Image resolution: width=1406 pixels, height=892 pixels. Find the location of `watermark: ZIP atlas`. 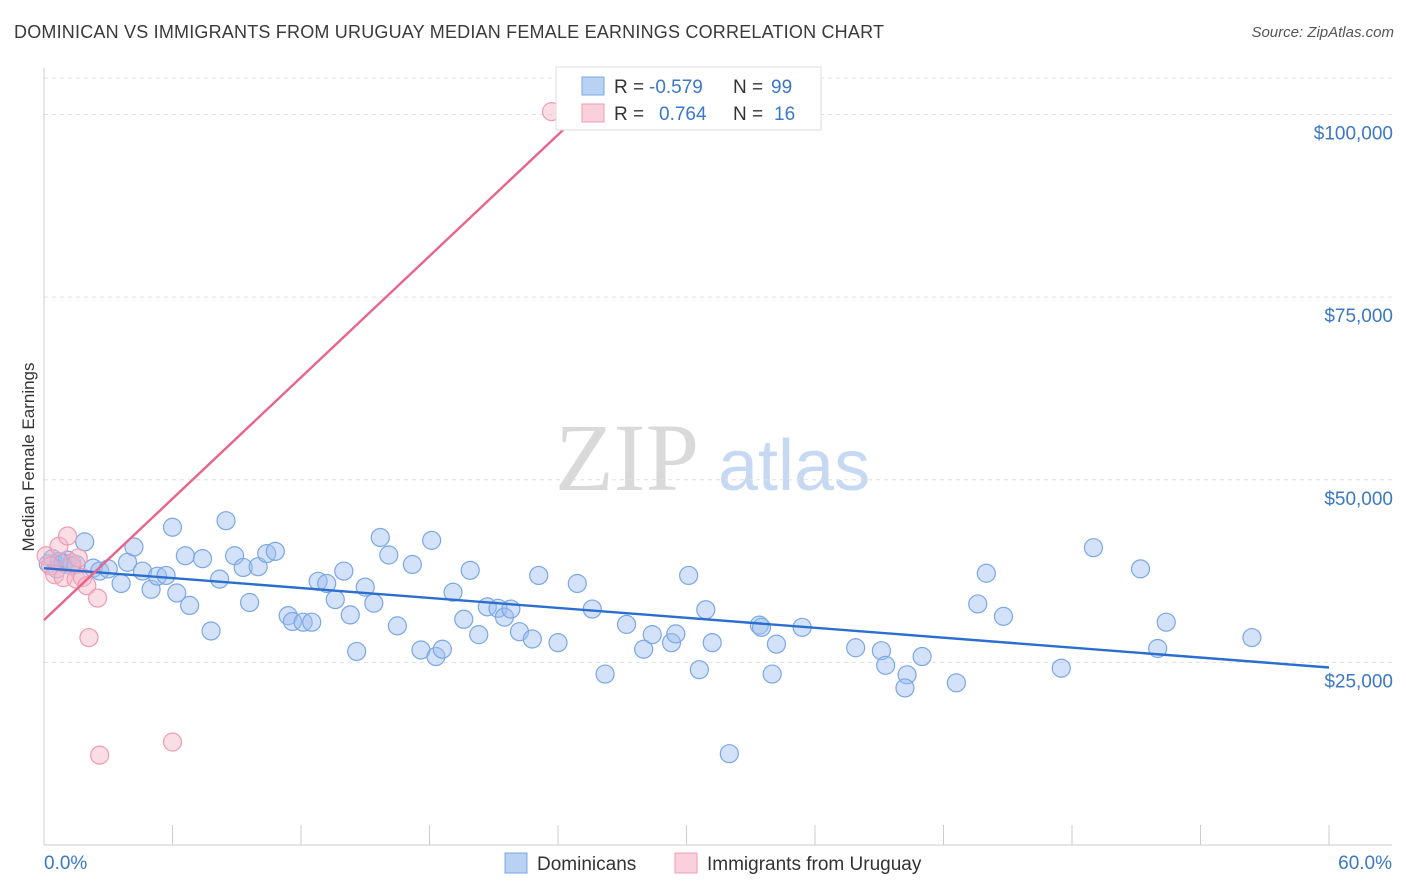

watermark: ZIP atlas is located at coordinates (712, 457).